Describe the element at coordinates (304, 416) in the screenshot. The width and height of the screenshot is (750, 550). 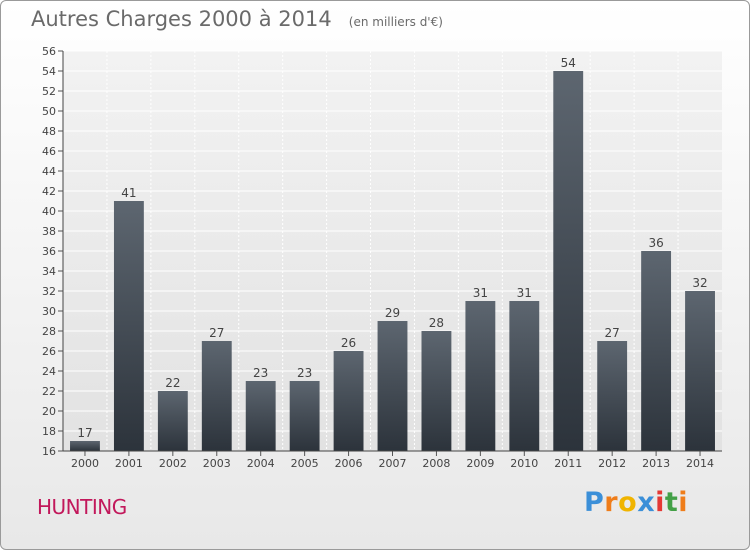
I see `bar-2005` at that location.